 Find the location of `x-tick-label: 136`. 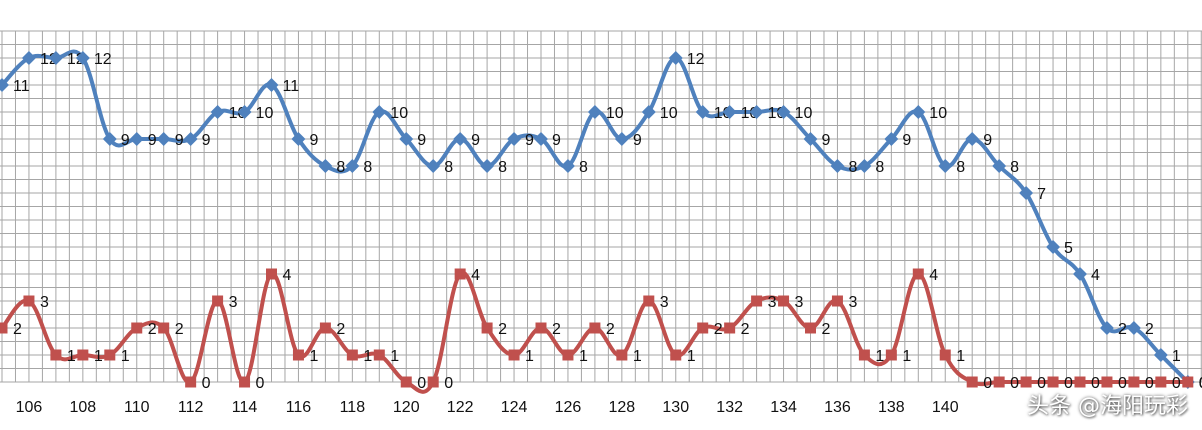

x-tick-label: 136 is located at coordinates (837, 407).